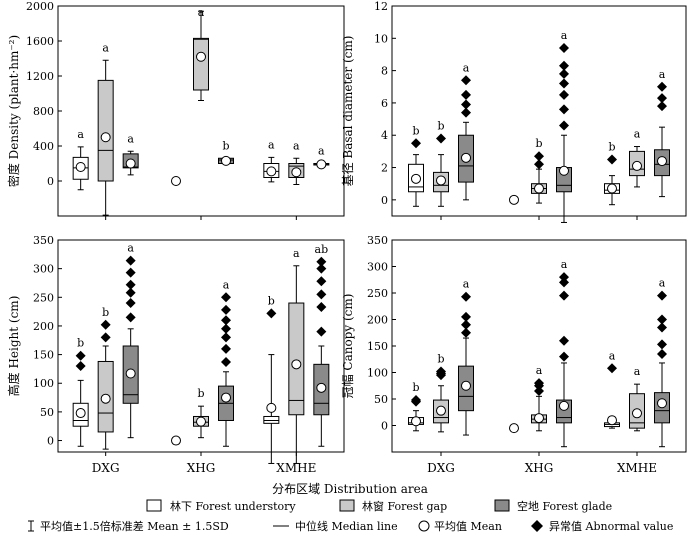 The image size is (700, 541). What do you see at coordinates (377, 267) in the screenshot?
I see `y-tick-label: 300` at bounding box center [377, 267].